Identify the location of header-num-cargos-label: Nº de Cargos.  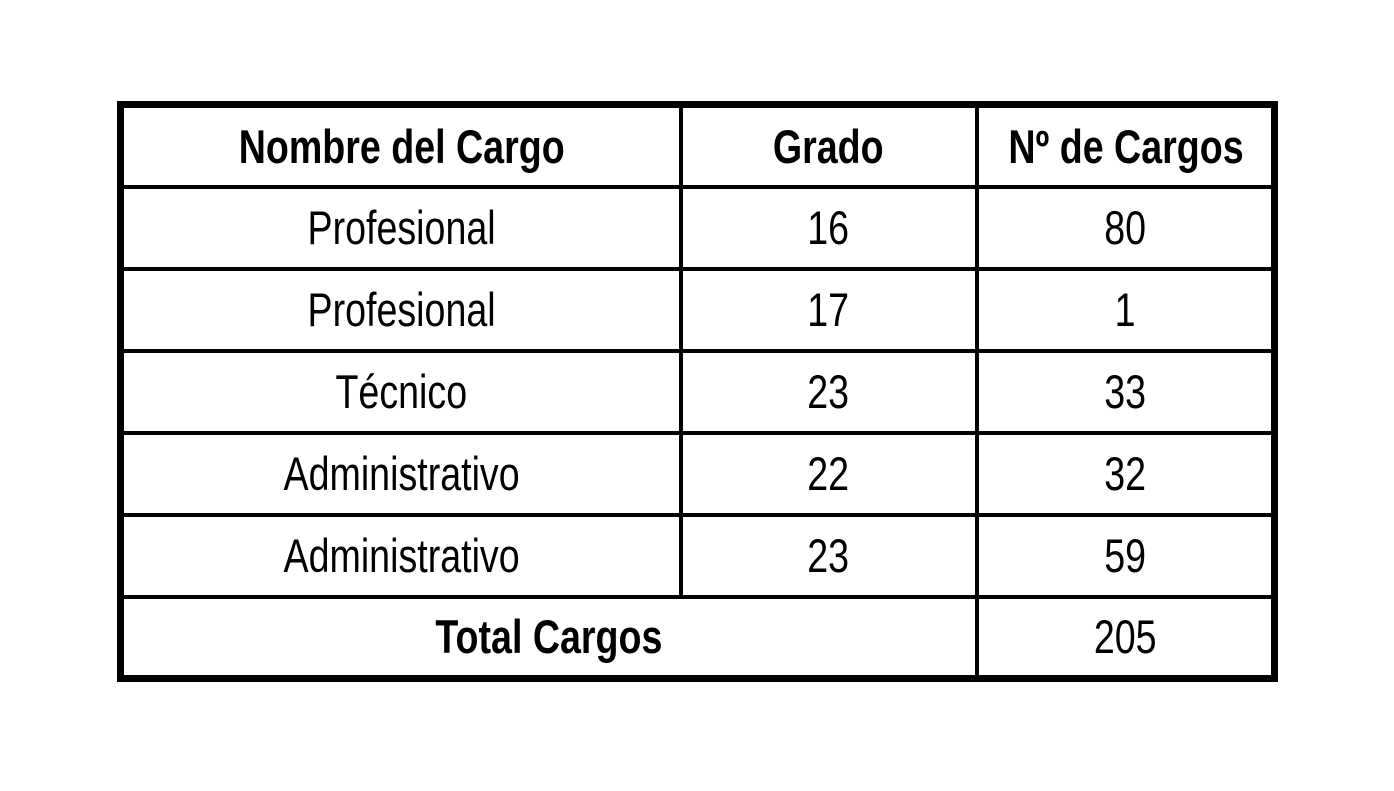
(1125, 146).